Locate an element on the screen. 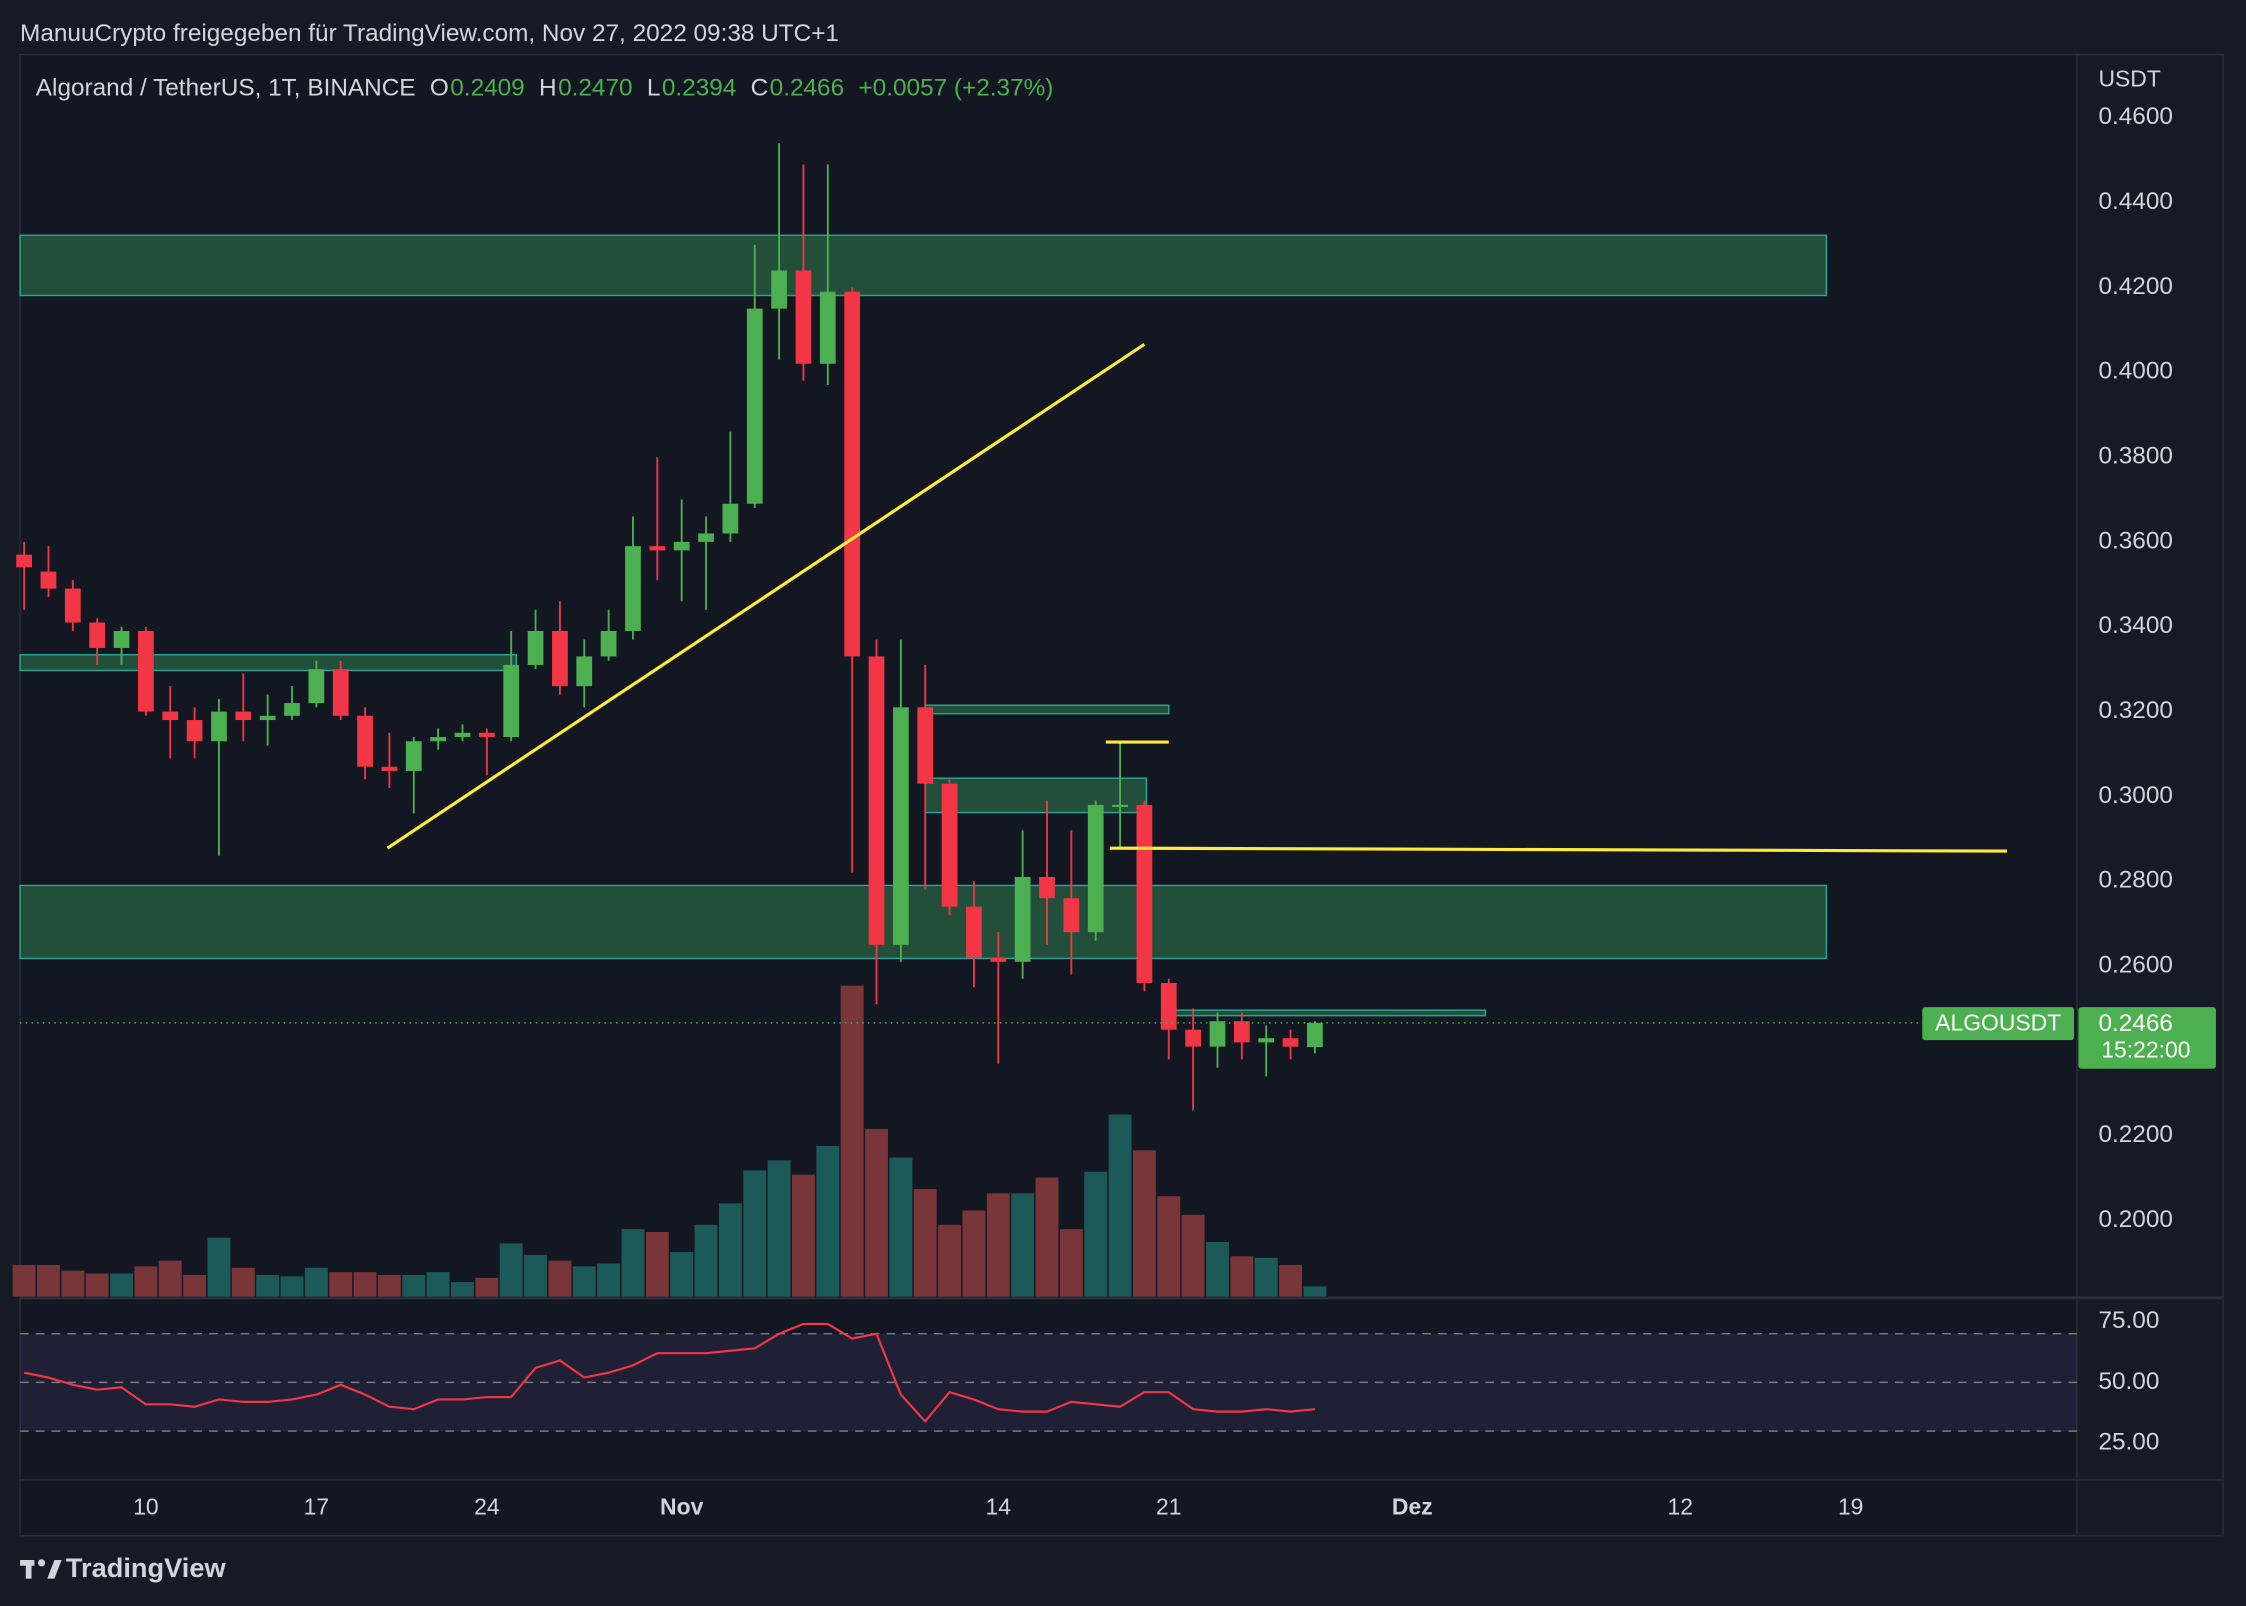 This screenshot has width=2246, height=1606. rsi-line is located at coordinates (669, 1373).